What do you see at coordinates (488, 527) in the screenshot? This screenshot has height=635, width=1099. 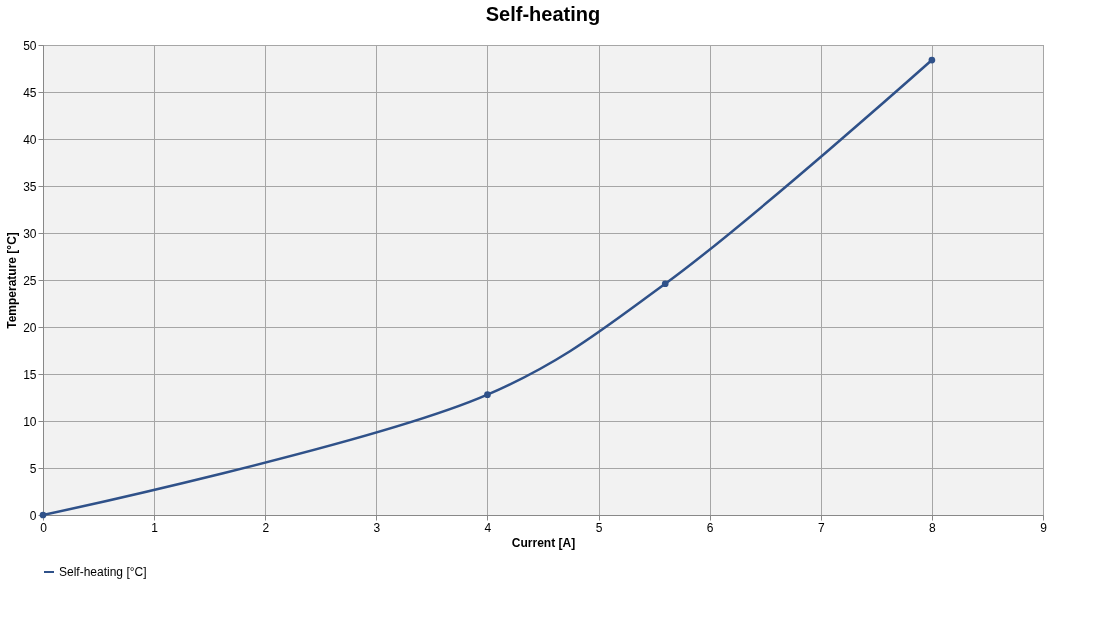 I see `x-tick-label: 4` at bounding box center [488, 527].